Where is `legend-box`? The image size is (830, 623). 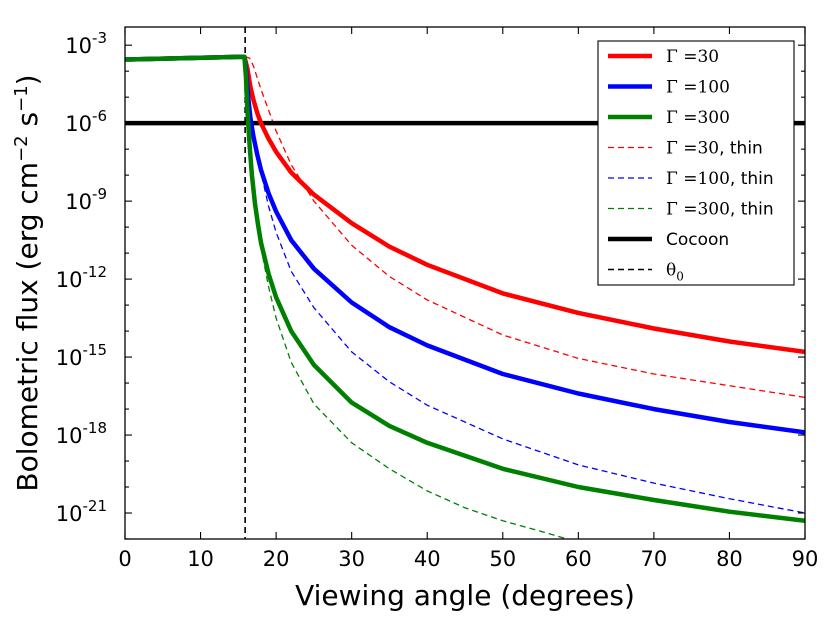
legend-box is located at coordinates (696, 163).